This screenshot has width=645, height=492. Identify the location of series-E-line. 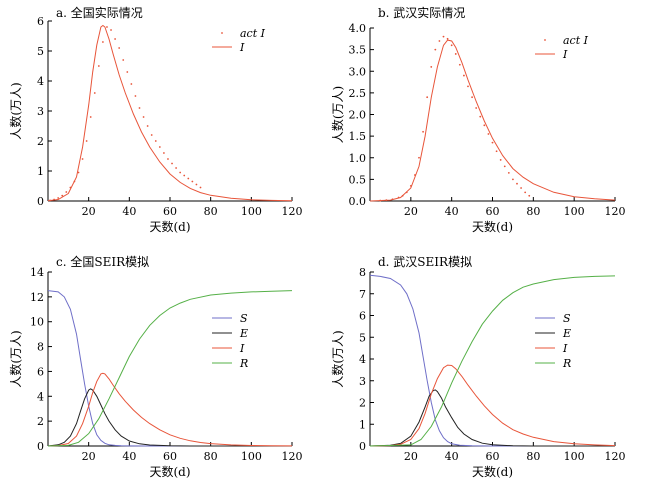
(492, 418).